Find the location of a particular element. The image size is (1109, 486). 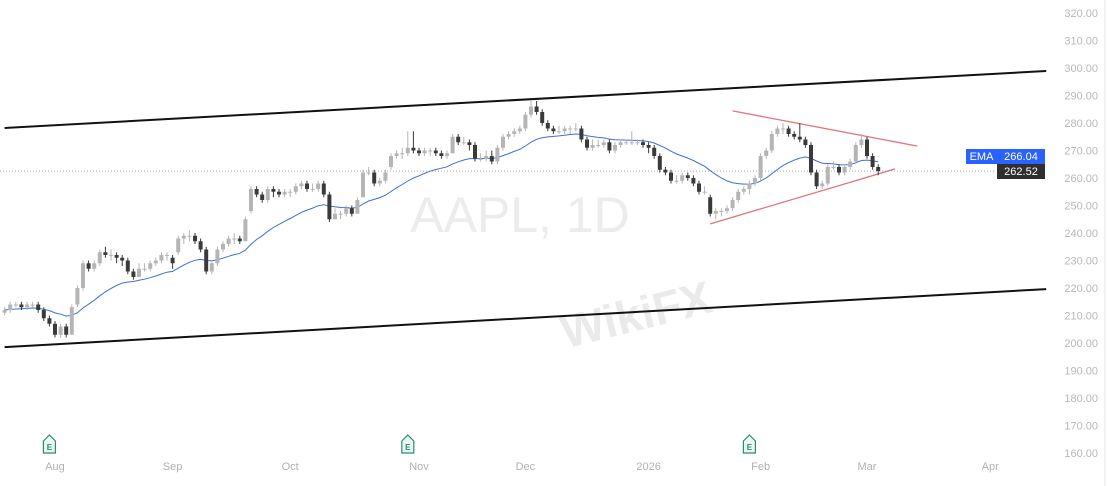

last-price-value: 262.52 is located at coordinates (1021, 172).